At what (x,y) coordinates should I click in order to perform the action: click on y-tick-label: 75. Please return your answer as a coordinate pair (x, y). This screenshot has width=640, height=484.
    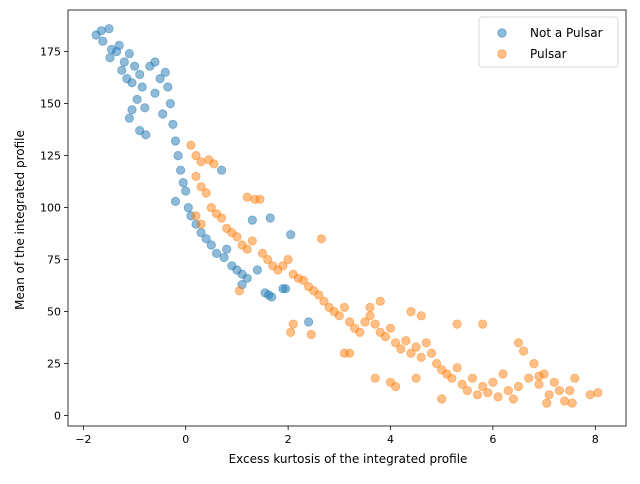
    Looking at the image, I should click on (54, 260).